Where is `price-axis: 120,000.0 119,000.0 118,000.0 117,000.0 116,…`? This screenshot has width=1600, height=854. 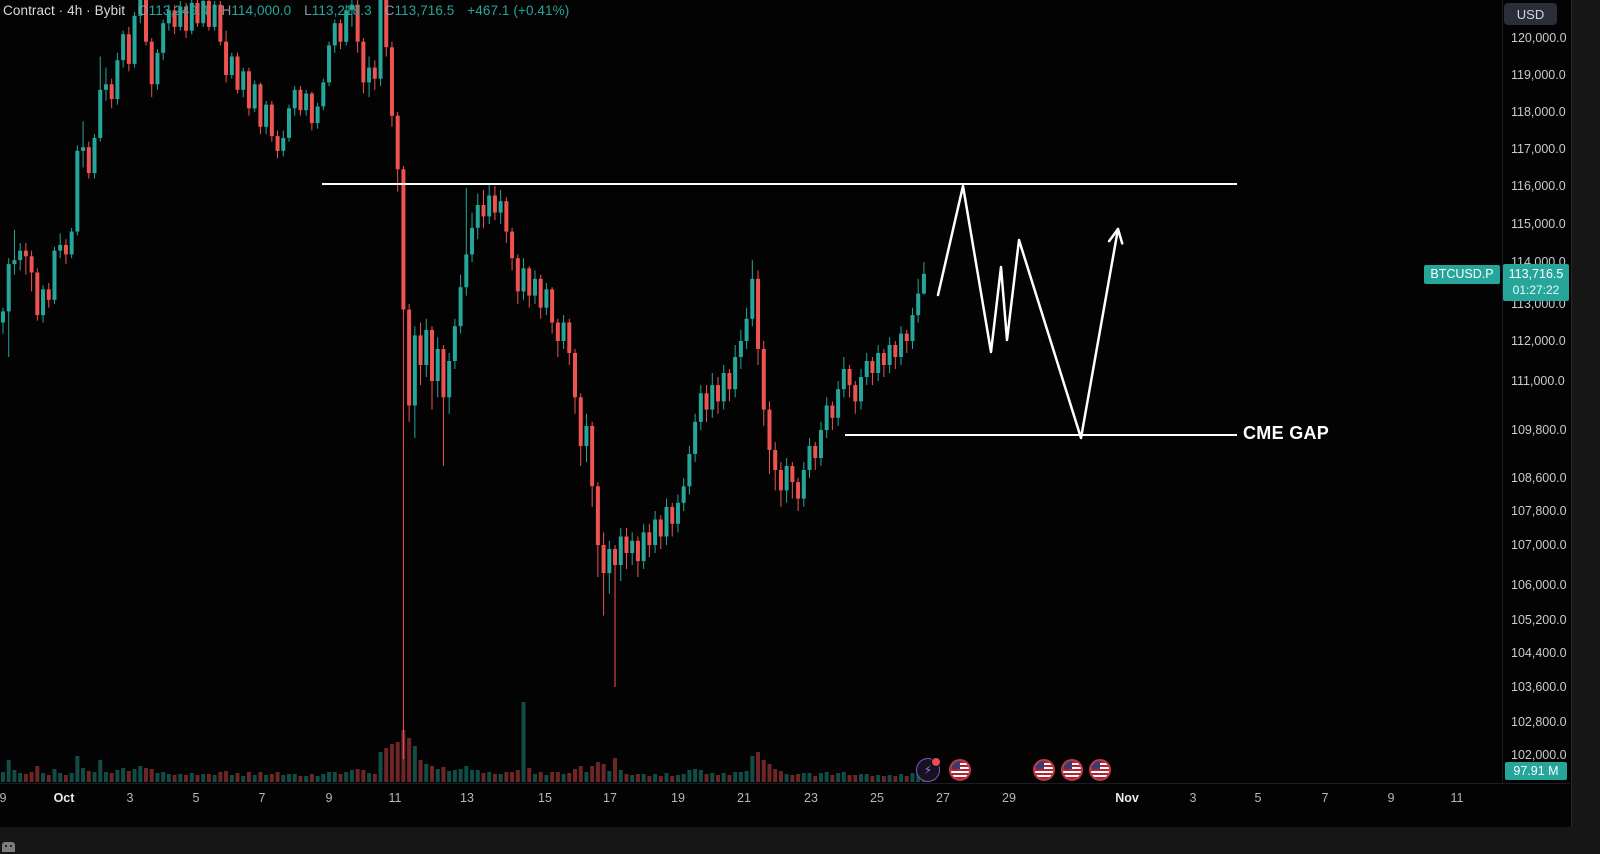 price-axis: 120,000.0 119,000.0 118,000.0 117,000.0 116,… is located at coordinates (1536, 391).